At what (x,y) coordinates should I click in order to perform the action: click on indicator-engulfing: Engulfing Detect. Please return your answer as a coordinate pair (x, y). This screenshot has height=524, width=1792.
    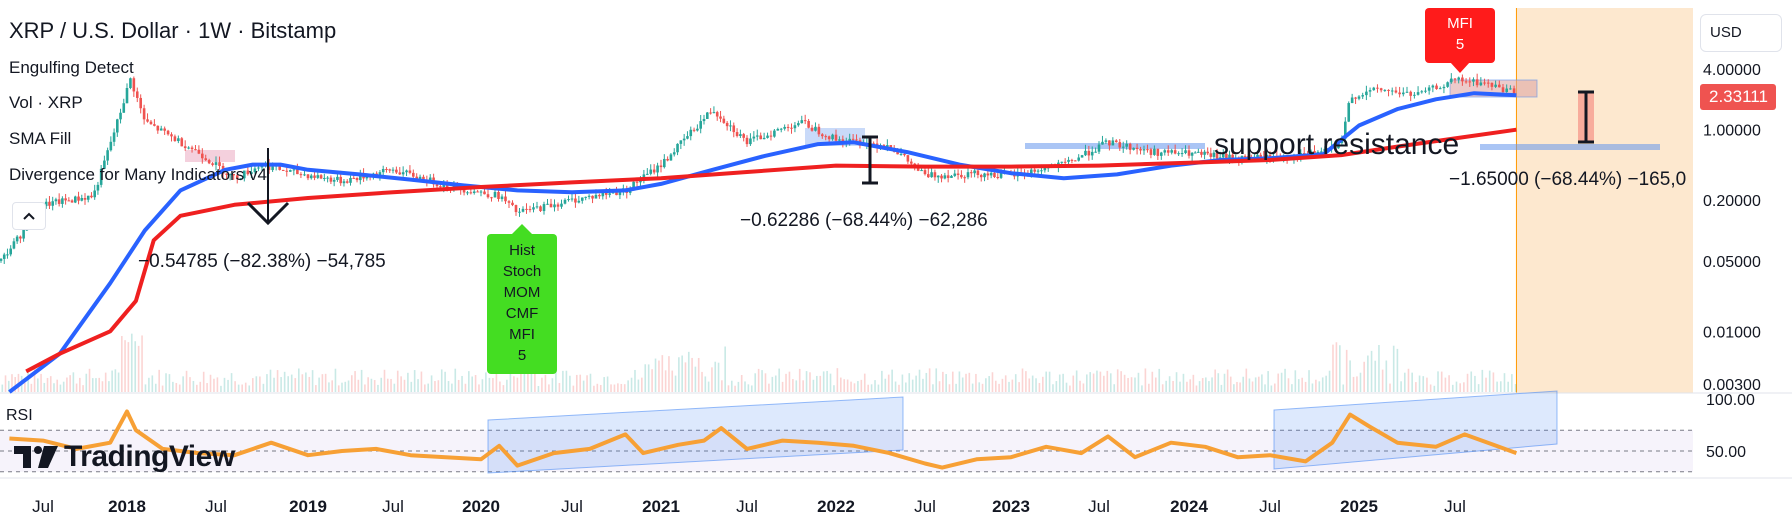
    Looking at the image, I should click on (71, 67).